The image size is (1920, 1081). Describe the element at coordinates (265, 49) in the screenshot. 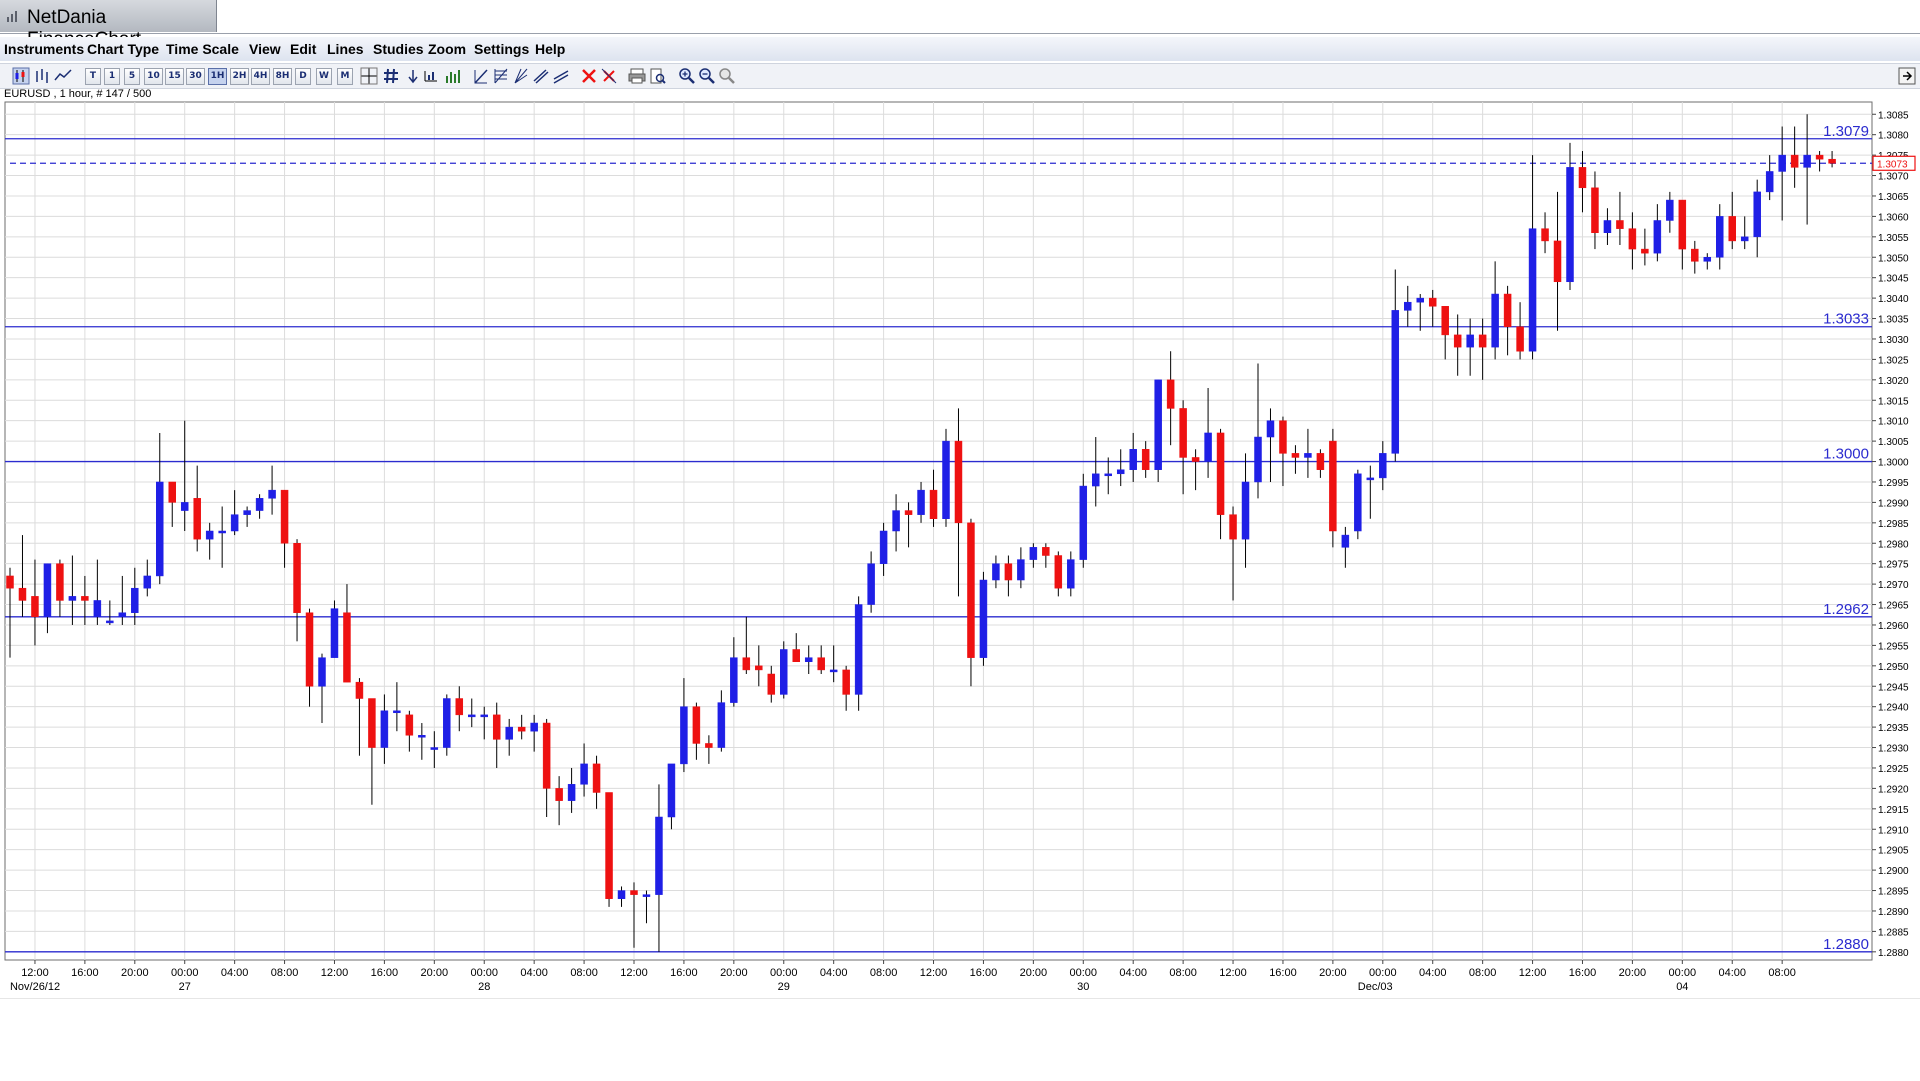

I see `menu-view: View` at that location.